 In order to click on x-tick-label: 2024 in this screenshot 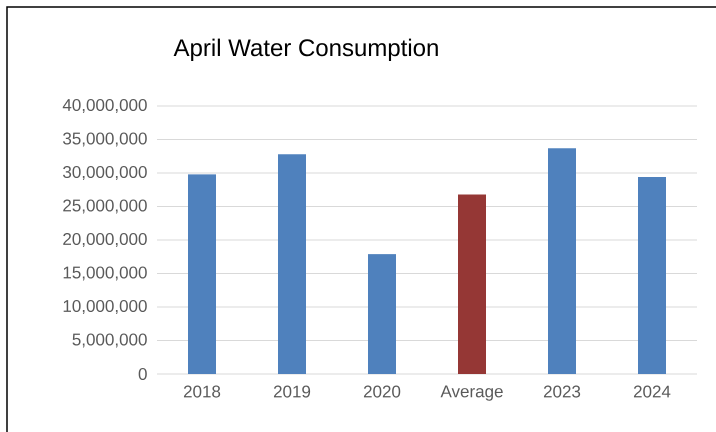, I will do `click(652, 392)`.